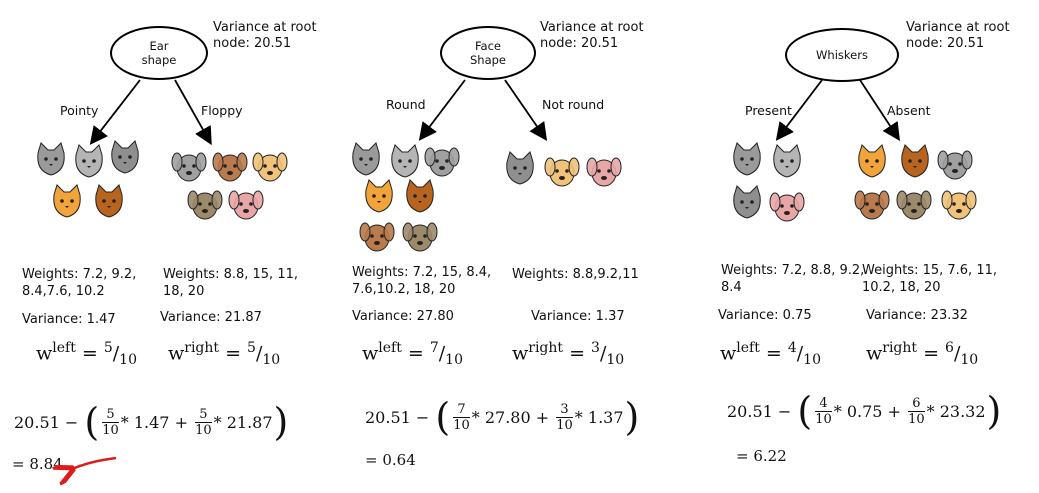 Image resolution: width=1039 pixels, height=493 pixels. I want to click on root-node-ear-shape: Ear shape, so click(159, 53).